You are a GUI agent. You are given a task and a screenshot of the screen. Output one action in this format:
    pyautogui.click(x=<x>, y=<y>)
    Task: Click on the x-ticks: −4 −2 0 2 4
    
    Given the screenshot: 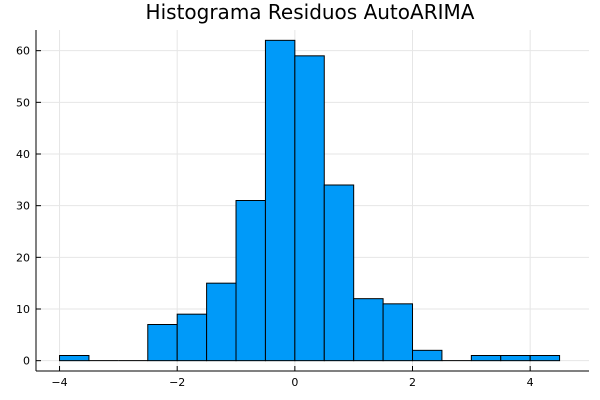 What is the action you would take?
    pyautogui.click(x=292, y=377)
    